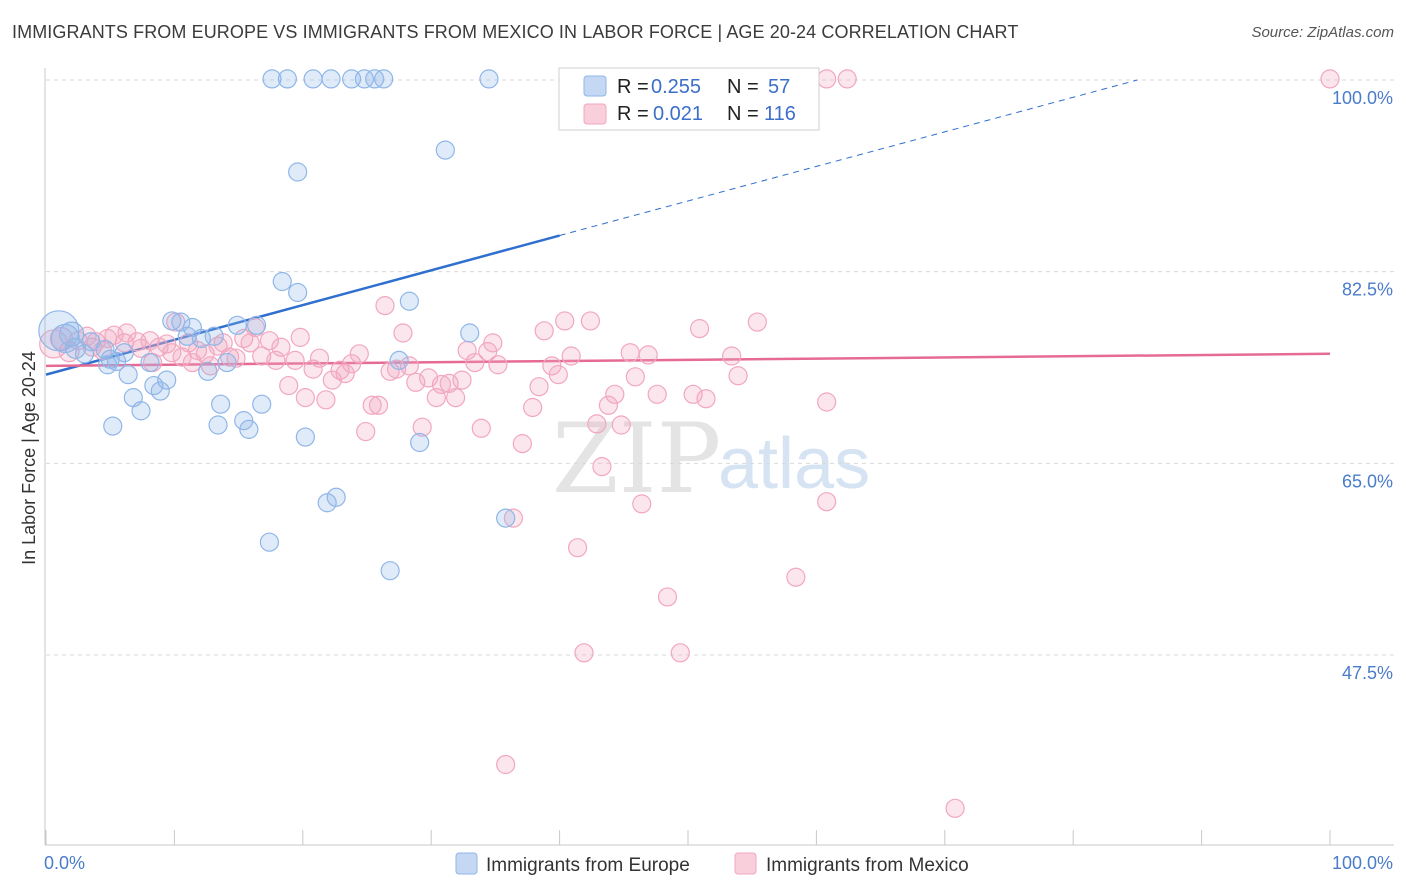 This screenshot has height=892, width=1406. Describe the element at coordinates (64, 863) in the screenshot. I see `x-tick-label-min: 0.0%` at that location.